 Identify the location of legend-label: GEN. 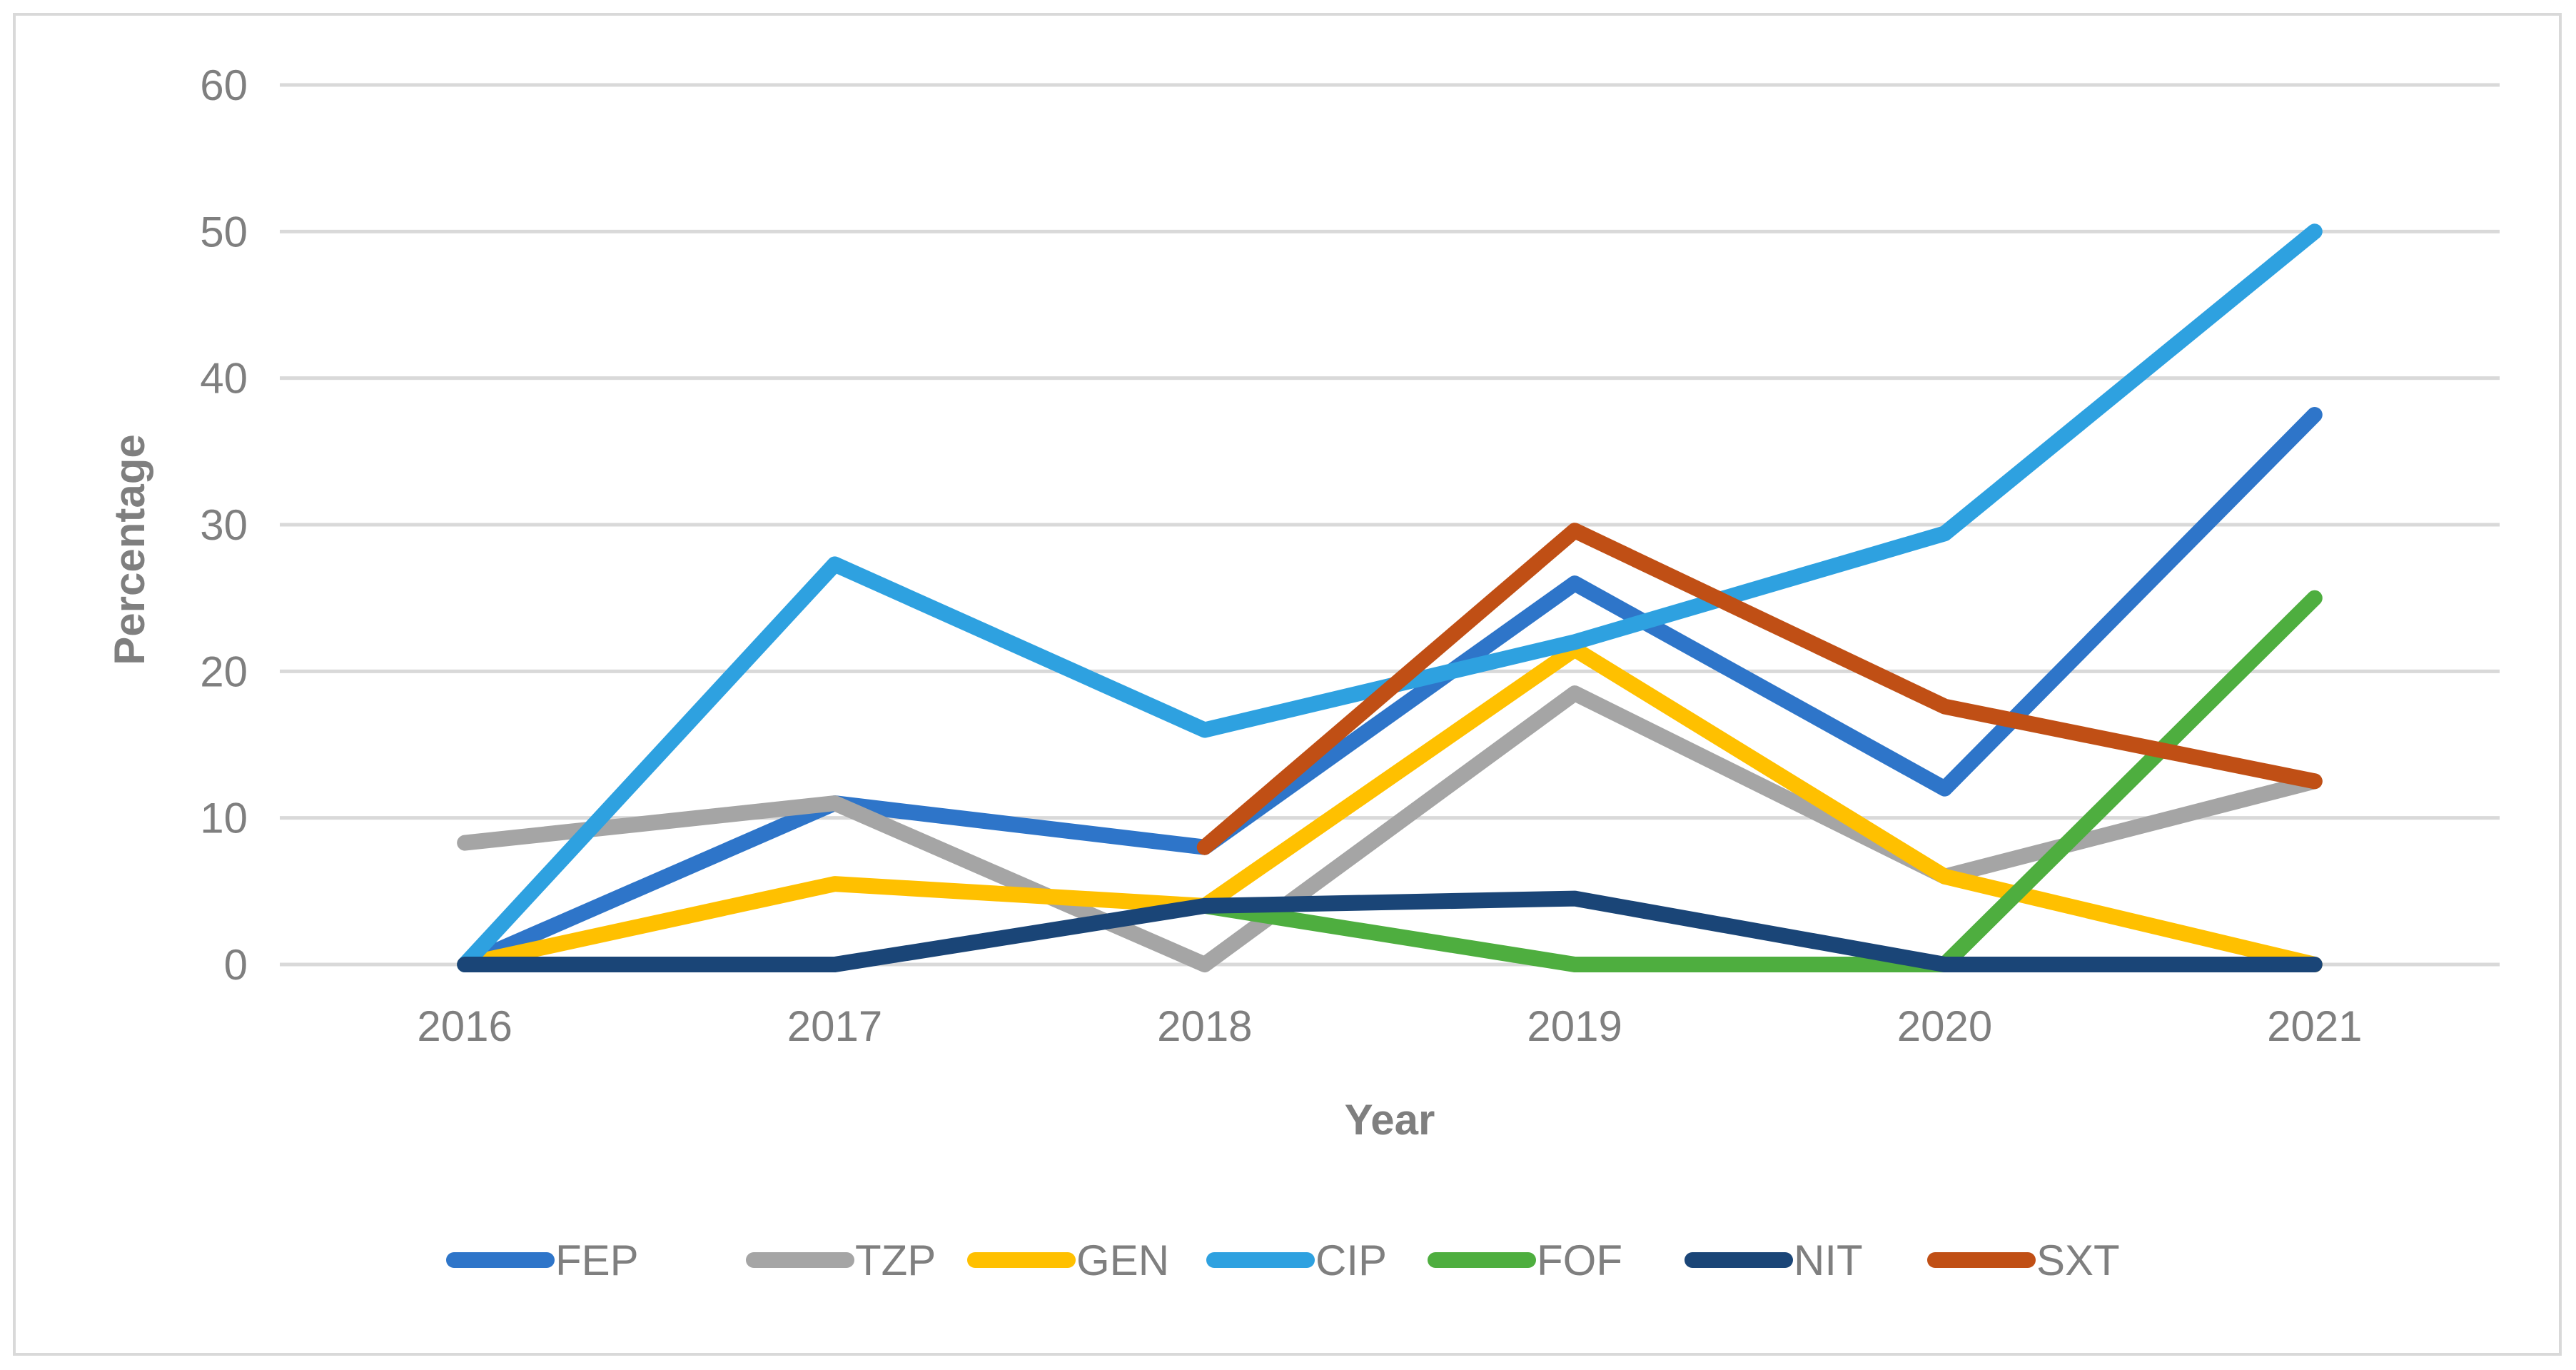
(1122, 1260).